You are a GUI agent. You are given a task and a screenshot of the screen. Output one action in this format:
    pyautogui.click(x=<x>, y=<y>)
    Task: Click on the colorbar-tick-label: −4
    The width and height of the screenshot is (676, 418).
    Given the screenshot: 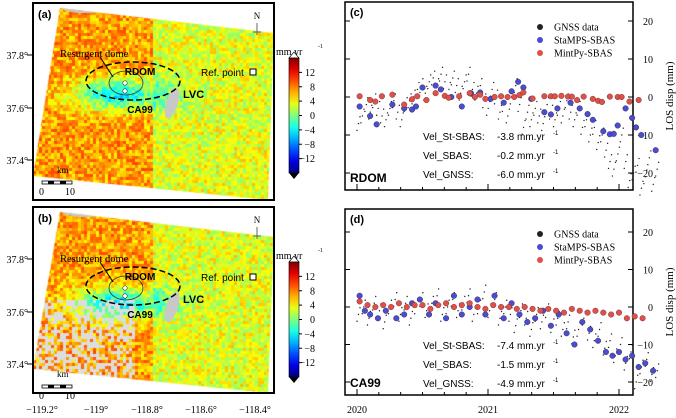 What is the action you would take?
    pyautogui.click(x=309, y=130)
    